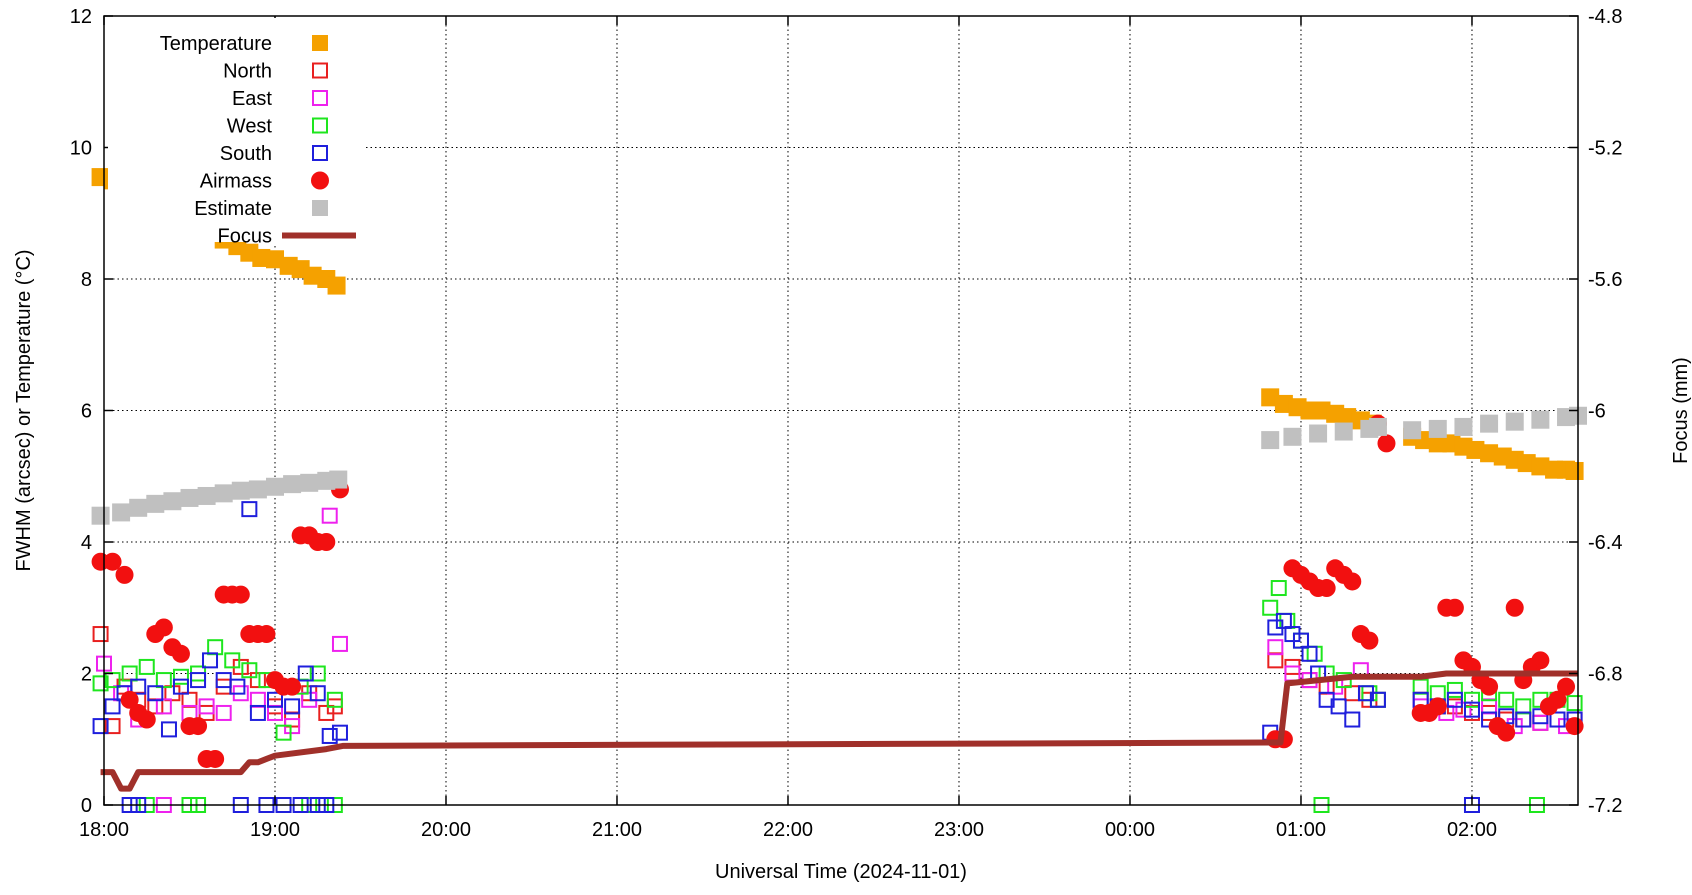  What do you see at coordinates (1681, 410) in the screenshot?
I see `y2-axis-label: Focus (mm)` at bounding box center [1681, 410].